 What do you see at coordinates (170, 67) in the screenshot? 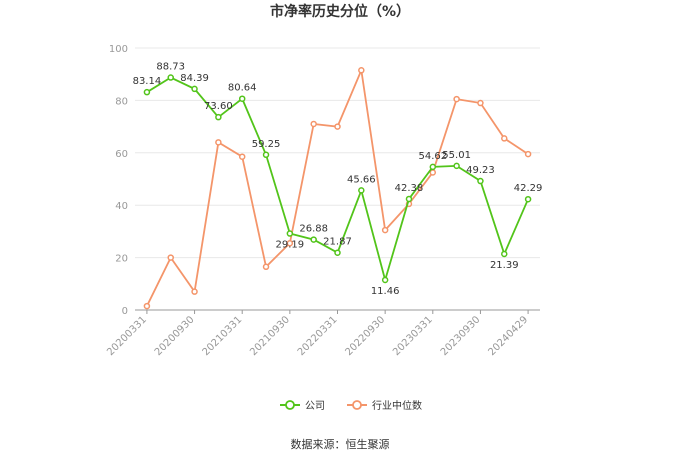
I see `data-label: 88.73` at bounding box center [170, 67].